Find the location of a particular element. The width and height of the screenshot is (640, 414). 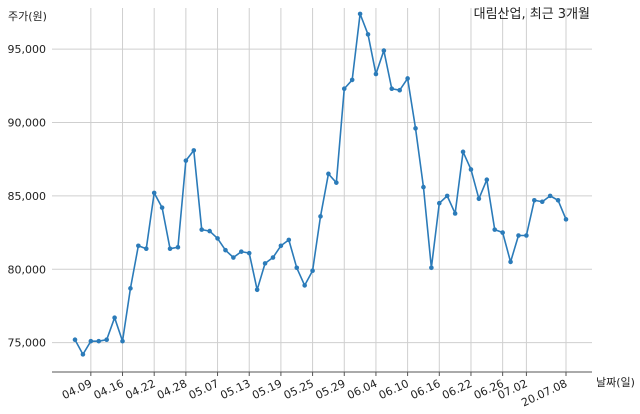

y-tick-label: 95,000 is located at coordinates (27, 49).